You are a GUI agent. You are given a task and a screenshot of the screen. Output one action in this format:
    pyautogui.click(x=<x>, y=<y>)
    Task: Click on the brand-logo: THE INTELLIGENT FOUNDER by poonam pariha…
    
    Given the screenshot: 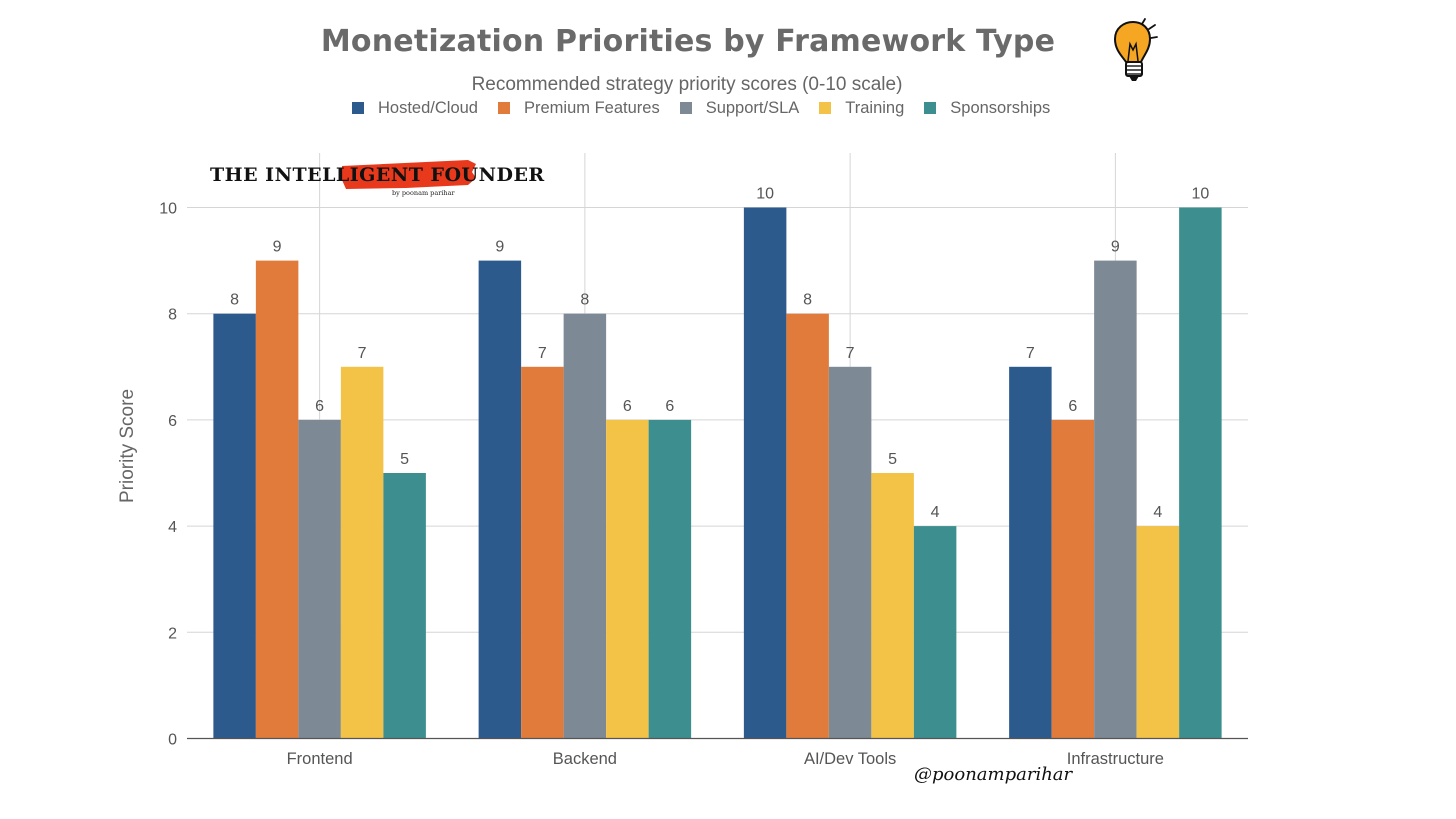 What is the action you would take?
    pyautogui.click(x=375, y=179)
    